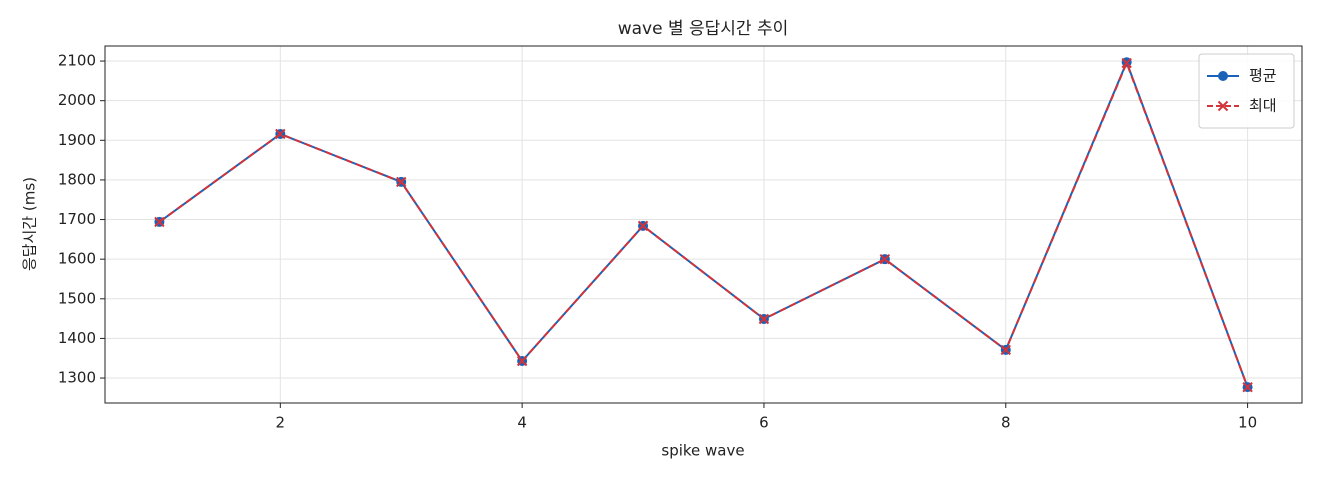 The height and width of the screenshot is (480, 1320). Describe the element at coordinates (764, 423) in the screenshot. I see `x-tick-label: 6` at that location.